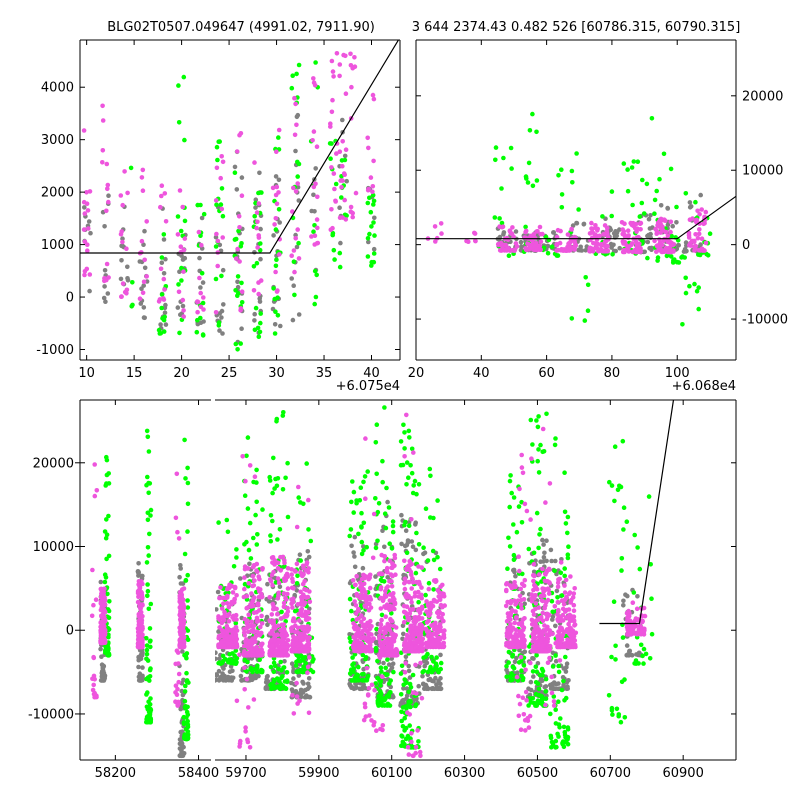 The height and width of the screenshot is (804, 800). Describe the element at coordinates (704, 386) in the screenshot. I see `top-right-offset-label: +6.068e4` at that location.